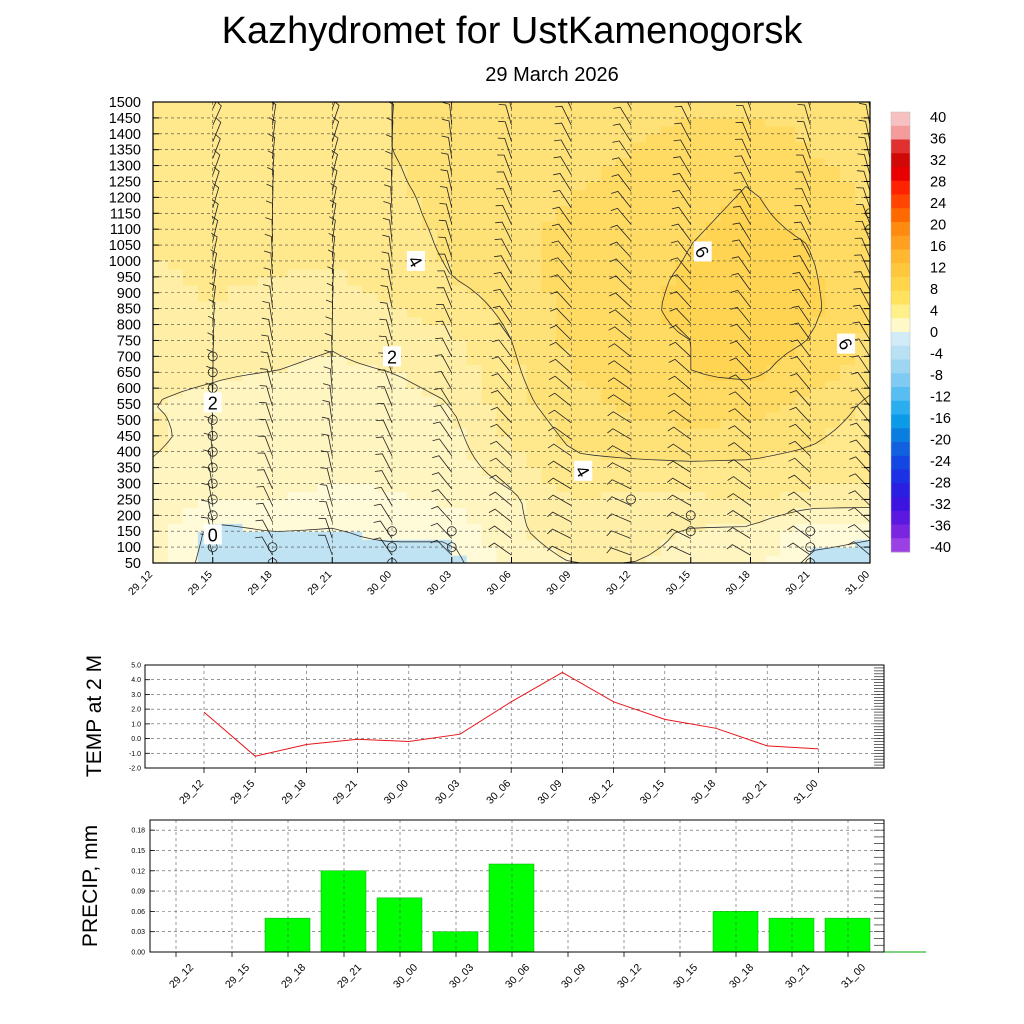 This screenshot has width=1024, height=1024. What do you see at coordinates (447, 792) in the screenshot?
I see `x-tick-label: 30_03` at bounding box center [447, 792].